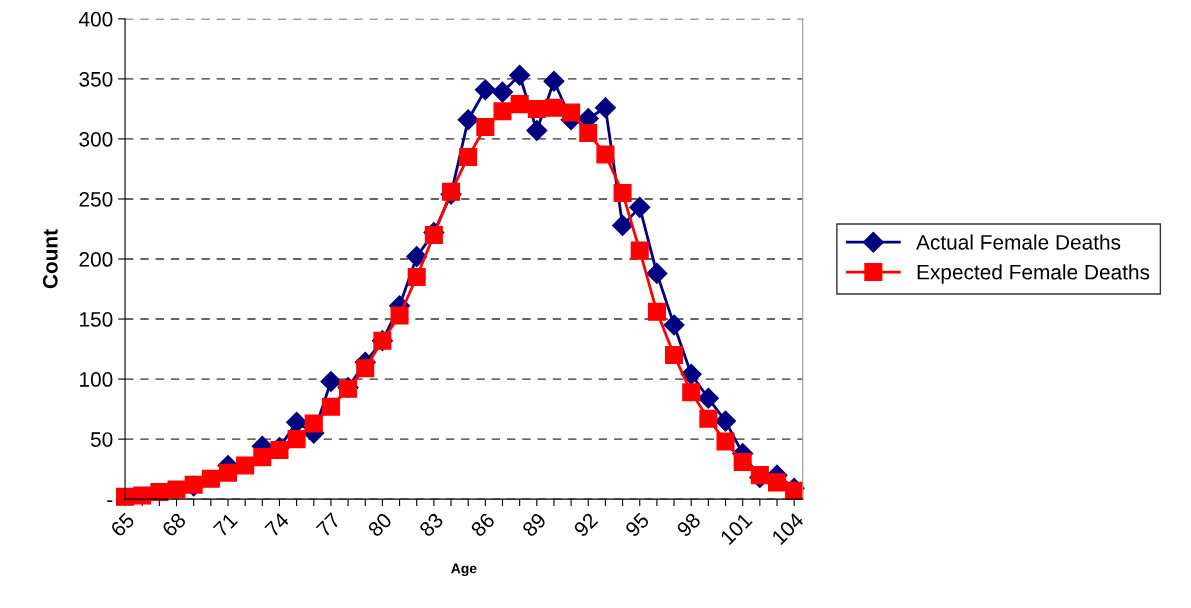 Image resolution: width=1191 pixels, height=608 pixels. Describe the element at coordinates (431, 525) in the screenshot. I see `x-tick-label: 83` at that location.